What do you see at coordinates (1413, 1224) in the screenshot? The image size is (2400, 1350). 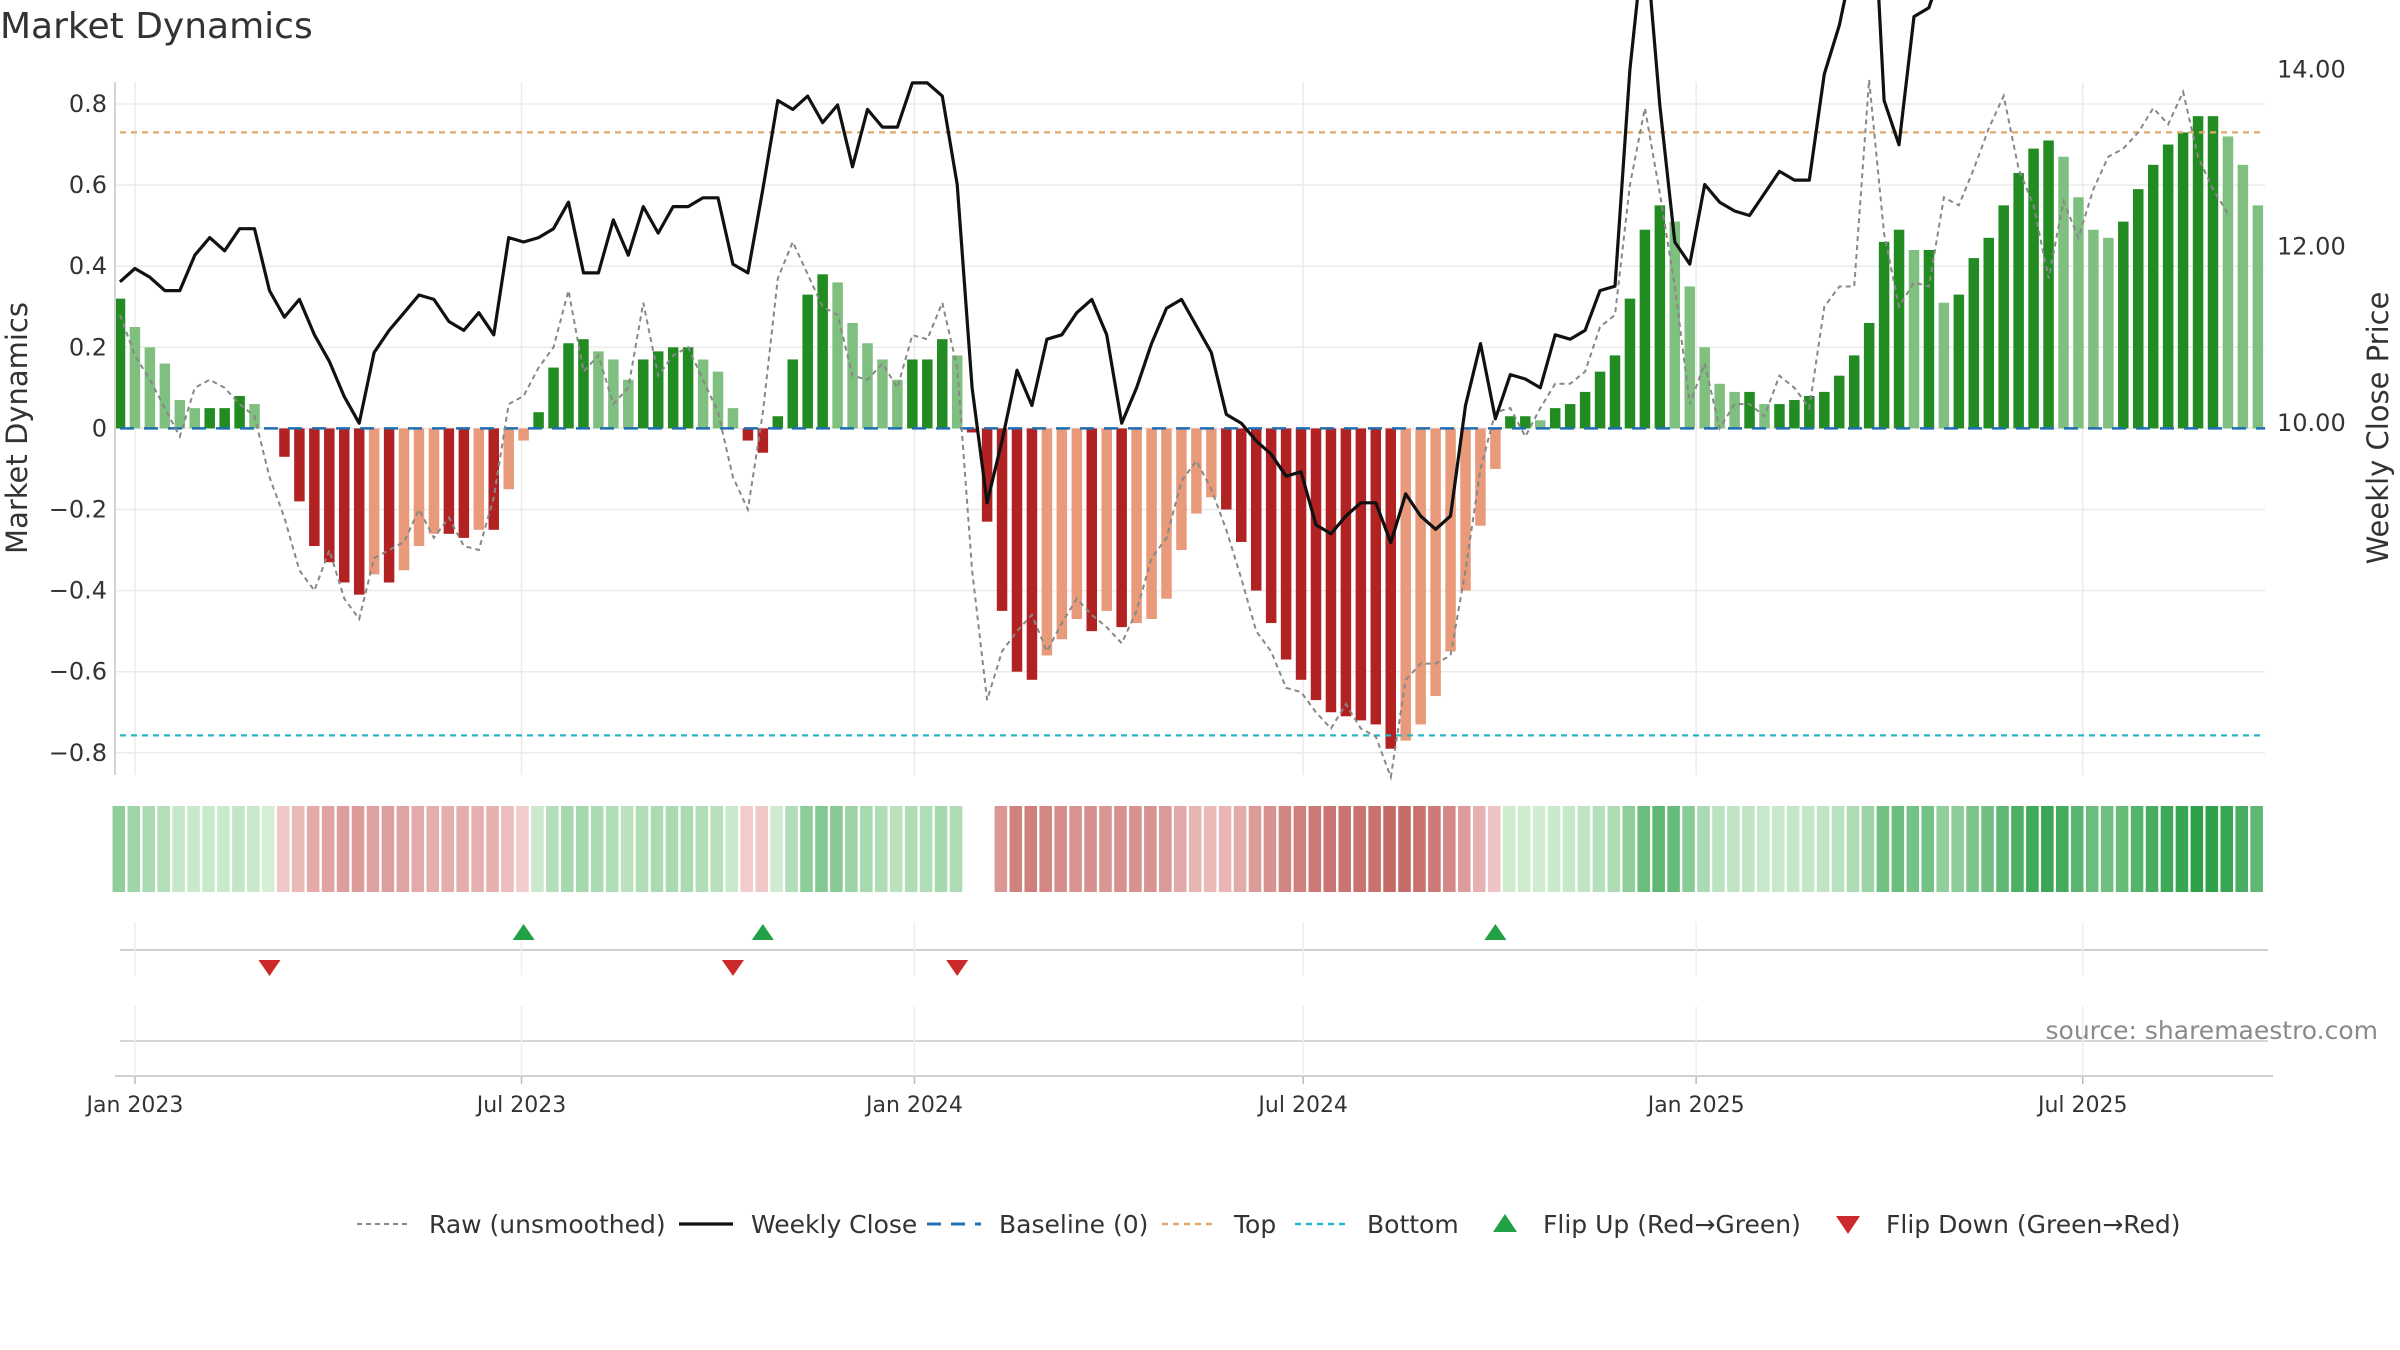 I see `legend-label-bottom: Bottom` at bounding box center [1413, 1224].